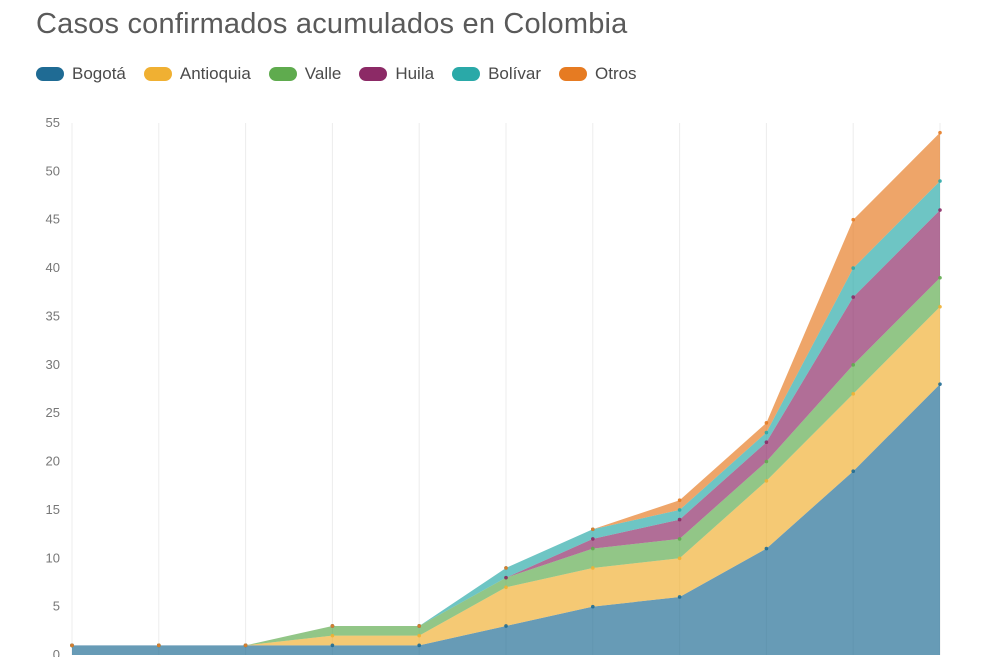 This screenshot has width=986, height=657. I want to click on y-tick-label: 15, so click(53, 509).